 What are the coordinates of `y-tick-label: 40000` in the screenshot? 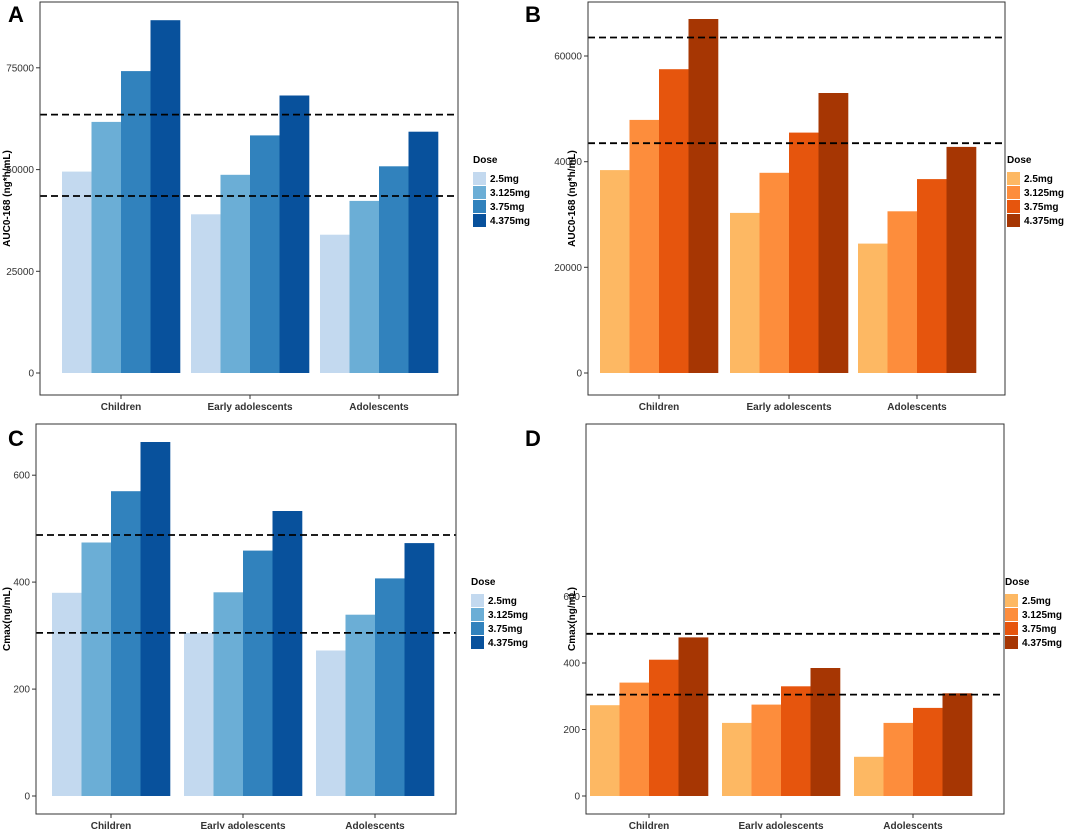 It's located at (568, 162).